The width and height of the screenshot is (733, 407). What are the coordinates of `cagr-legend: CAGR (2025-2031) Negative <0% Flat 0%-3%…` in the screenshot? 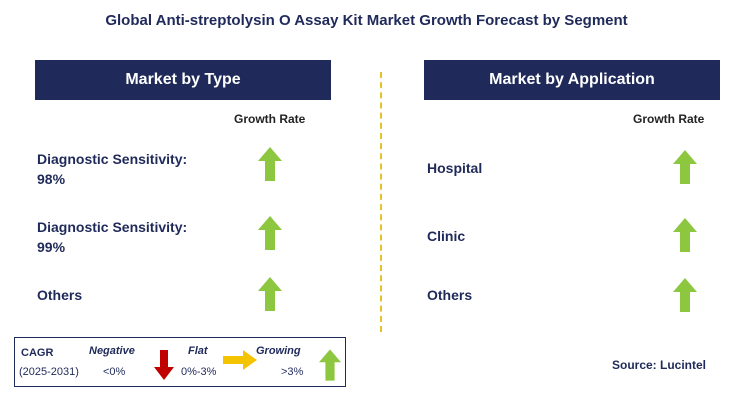 It's located at (180, 362).